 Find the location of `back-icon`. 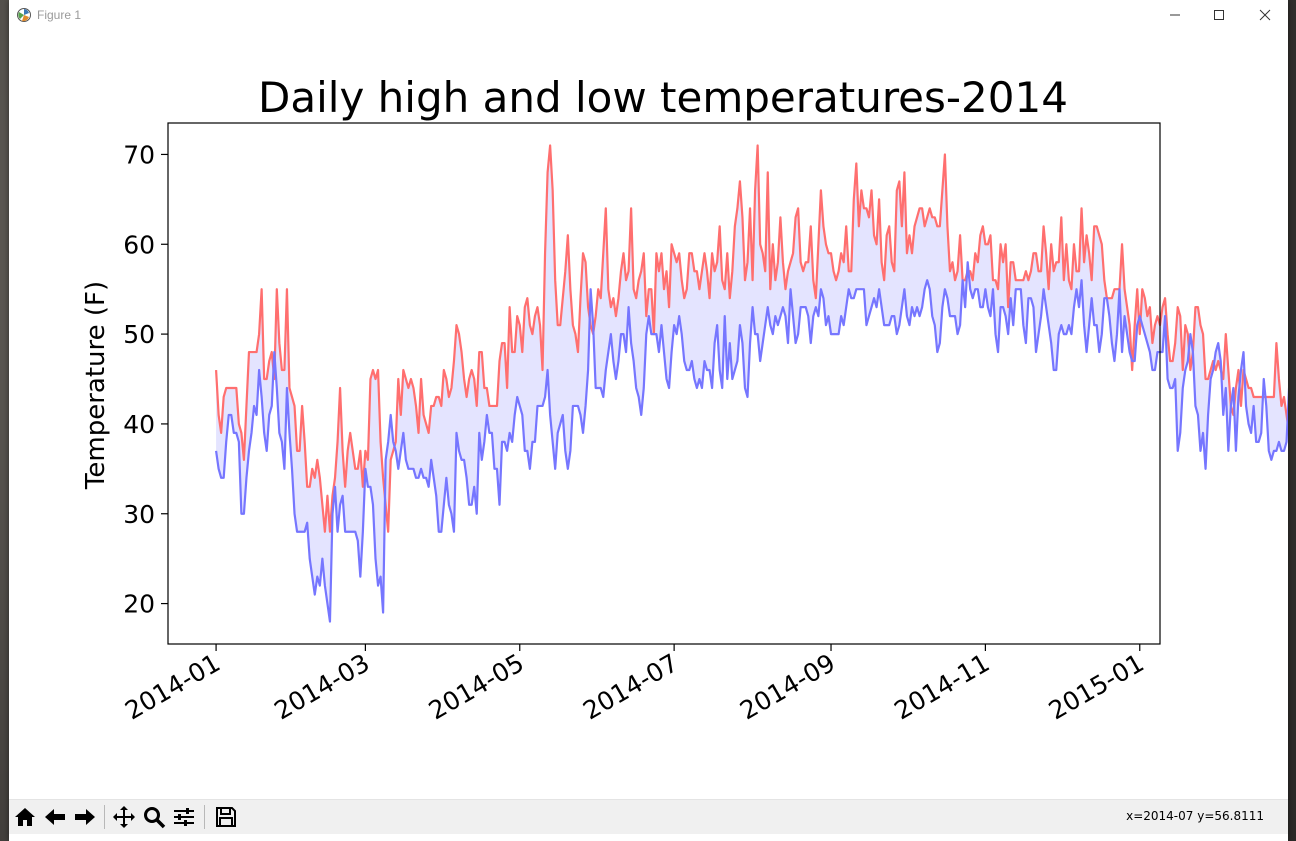

back-icon is located at coordinates (55, 817).